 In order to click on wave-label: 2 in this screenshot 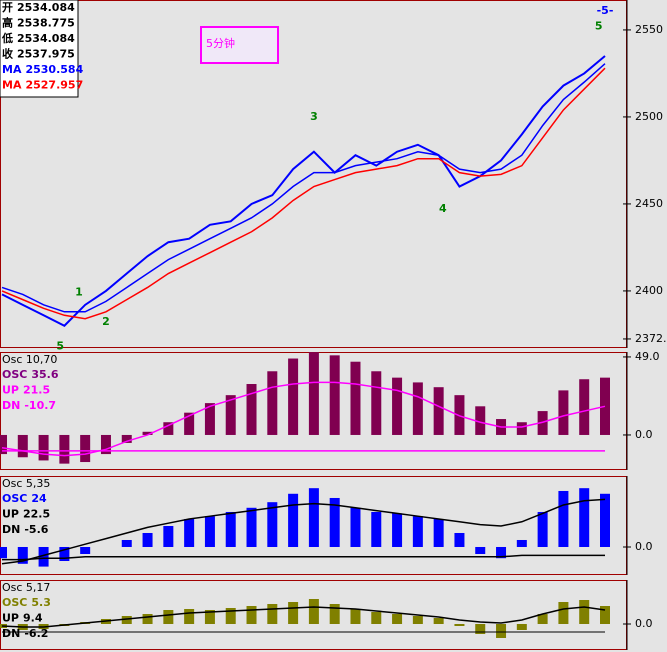, I will do `click(106, 321)`.